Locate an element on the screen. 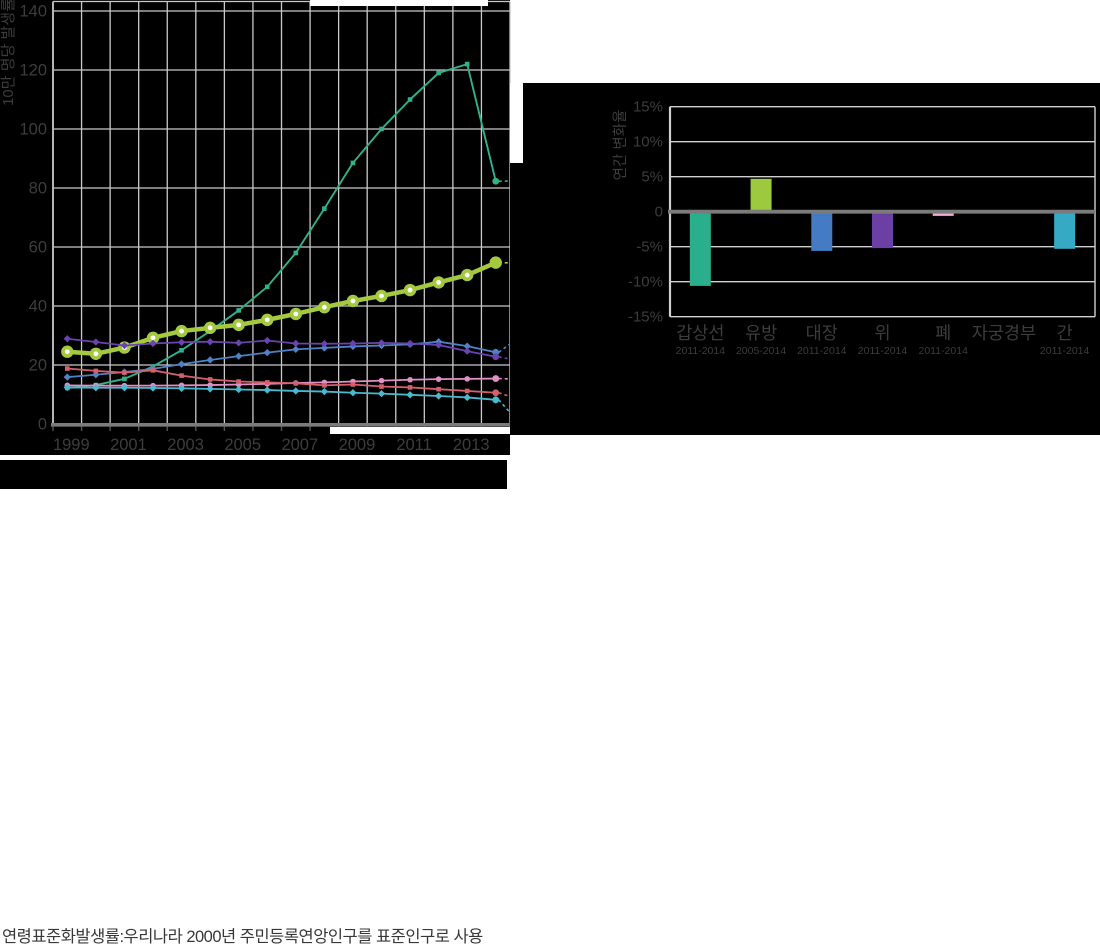  category-label-cervix: 자궁경부 is located at coordinates (1004, 333).